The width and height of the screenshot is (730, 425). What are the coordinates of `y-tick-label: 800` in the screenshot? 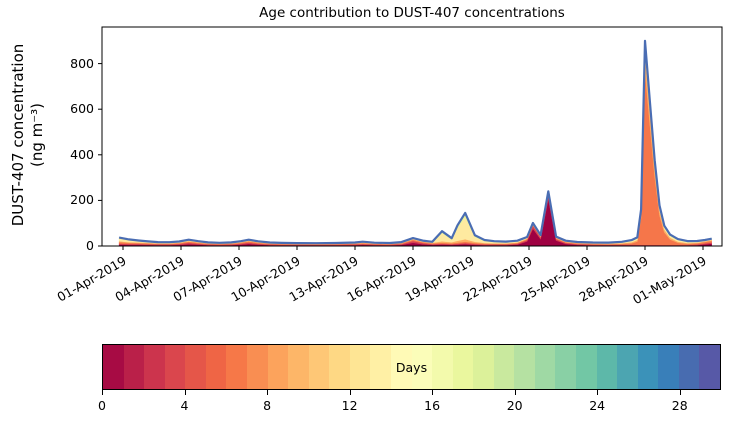 It's located at (82, 63).